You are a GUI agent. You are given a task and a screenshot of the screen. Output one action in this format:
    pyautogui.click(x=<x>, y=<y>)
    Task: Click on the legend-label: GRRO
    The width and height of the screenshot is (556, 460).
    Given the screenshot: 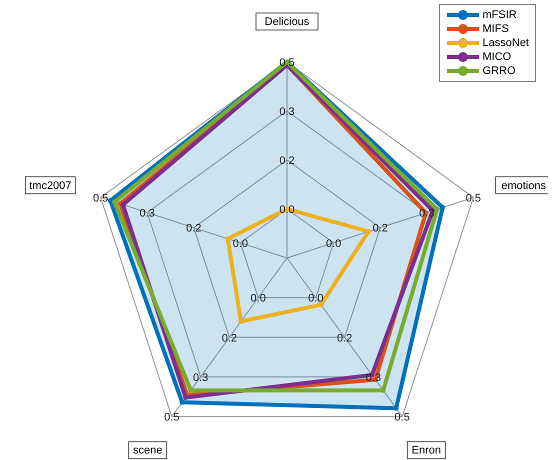 What is the action you would take?
    pyautogui.click(x=499, y=71)
    